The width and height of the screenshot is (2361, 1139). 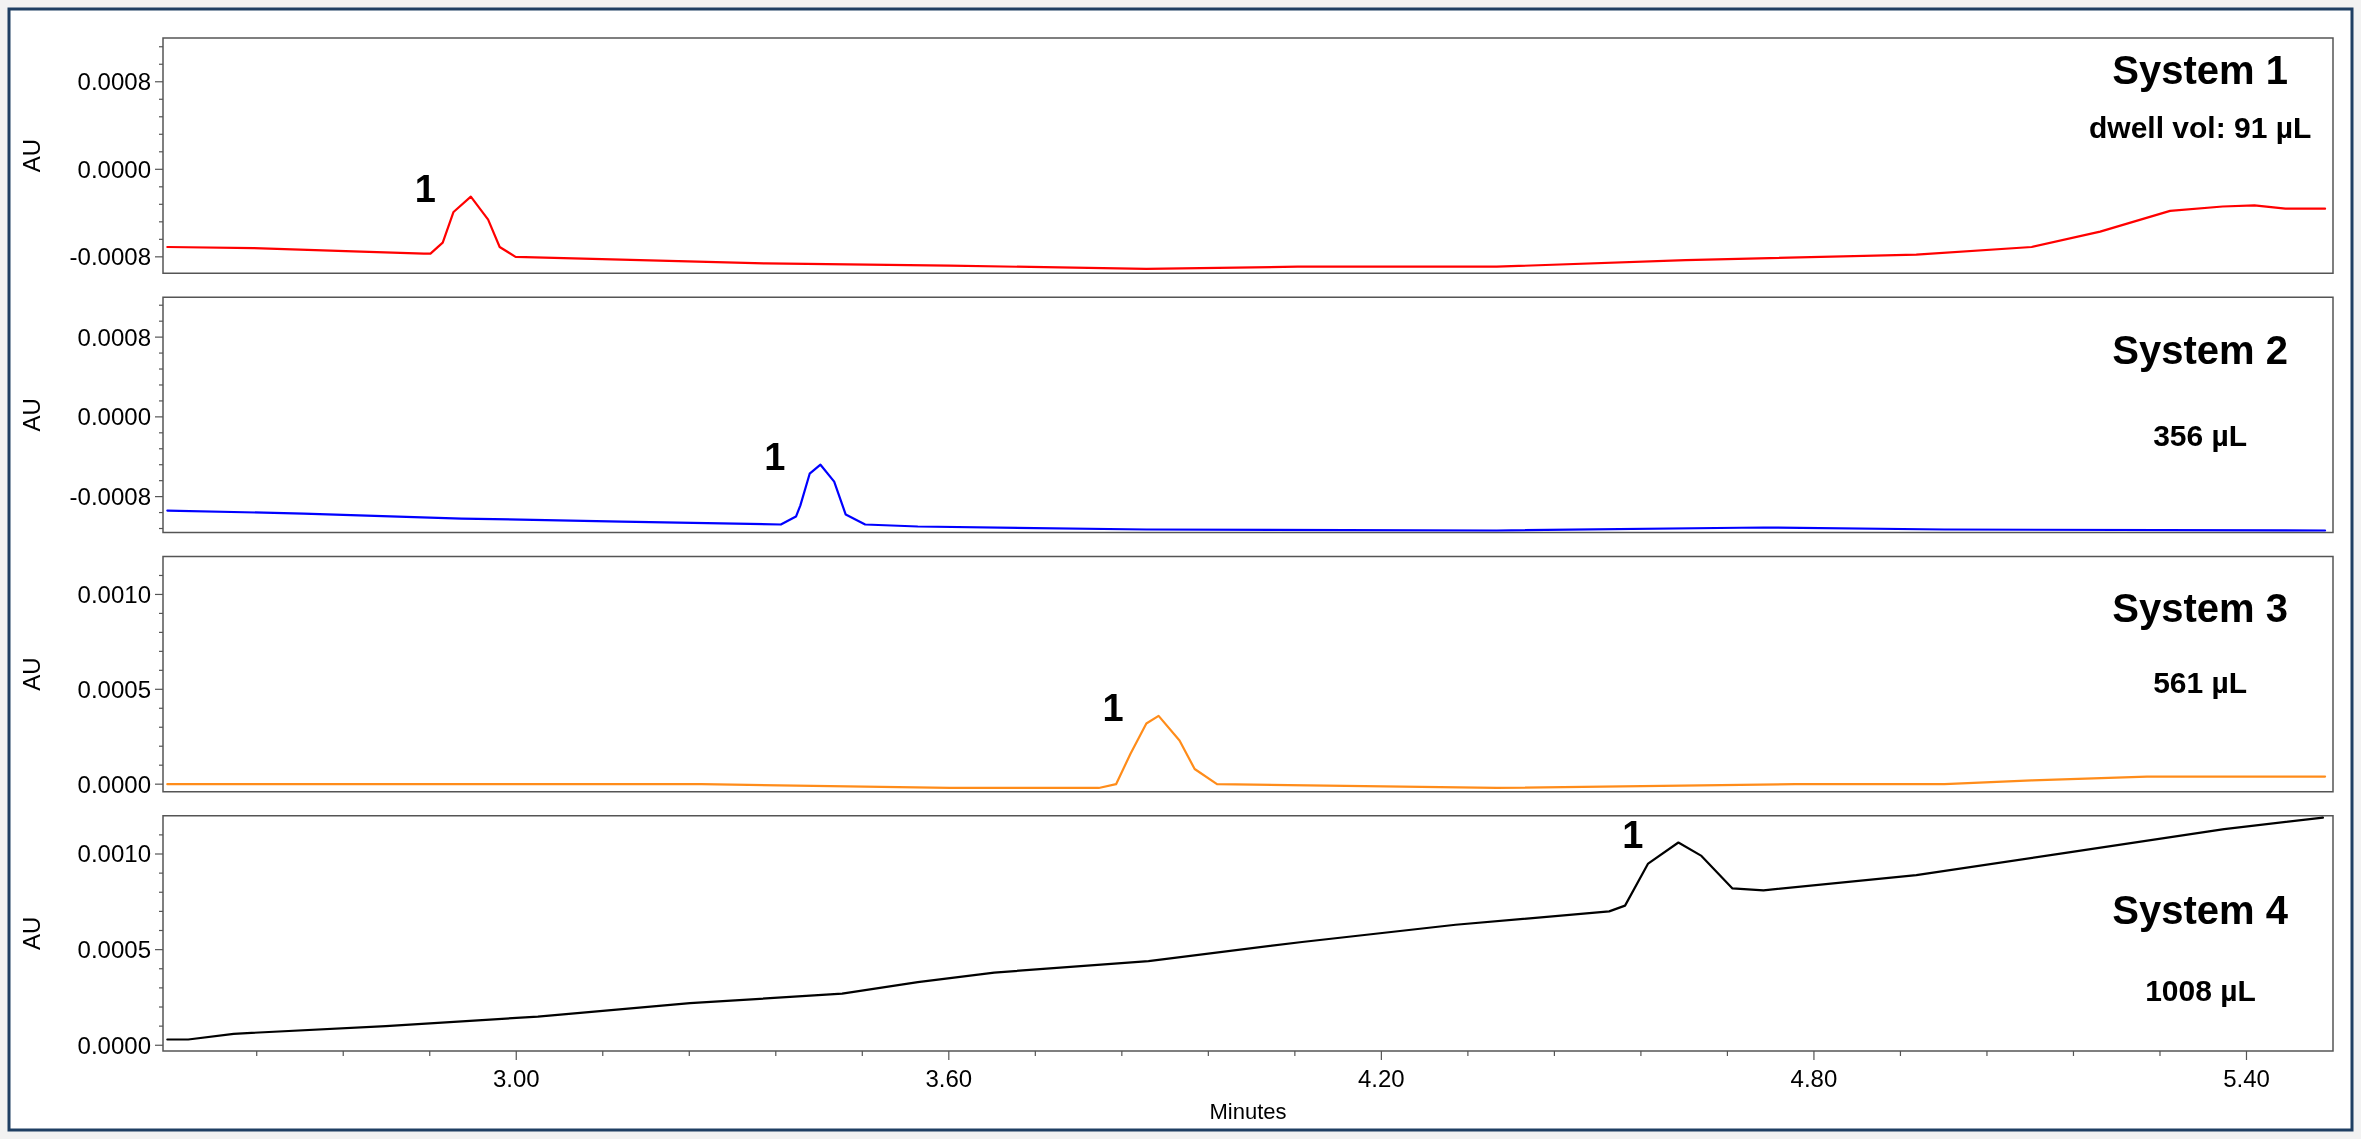 I want to click on text: System 4, so click(x=2200, y=909).